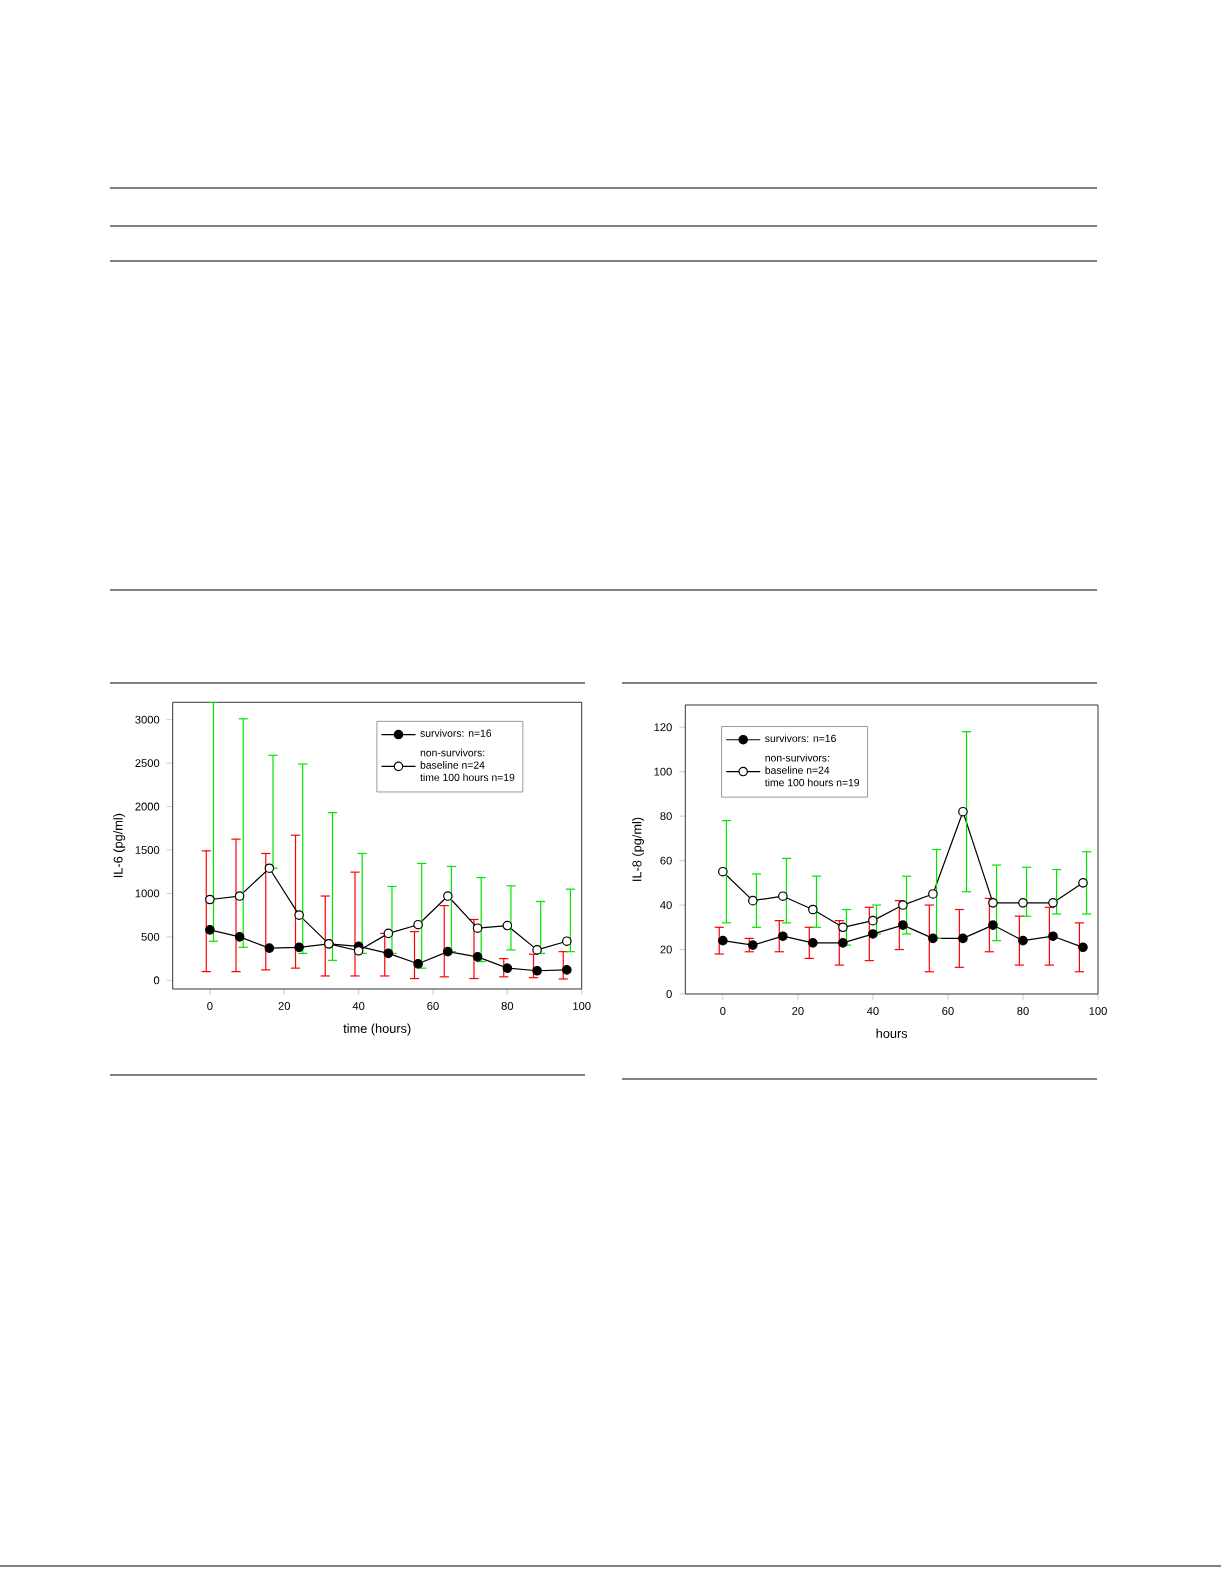 The height and width of the screenshot is (1585, 1221). I want to click on y-tick-label: 40, so click(666, 905).